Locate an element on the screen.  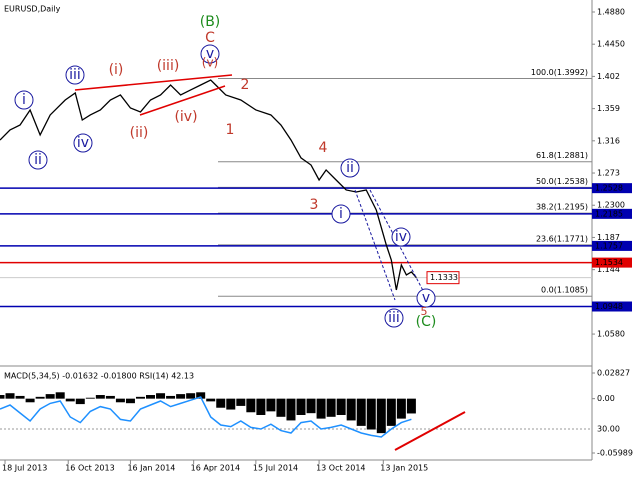
wave-label: (B) is located at coordinates (210, 22).